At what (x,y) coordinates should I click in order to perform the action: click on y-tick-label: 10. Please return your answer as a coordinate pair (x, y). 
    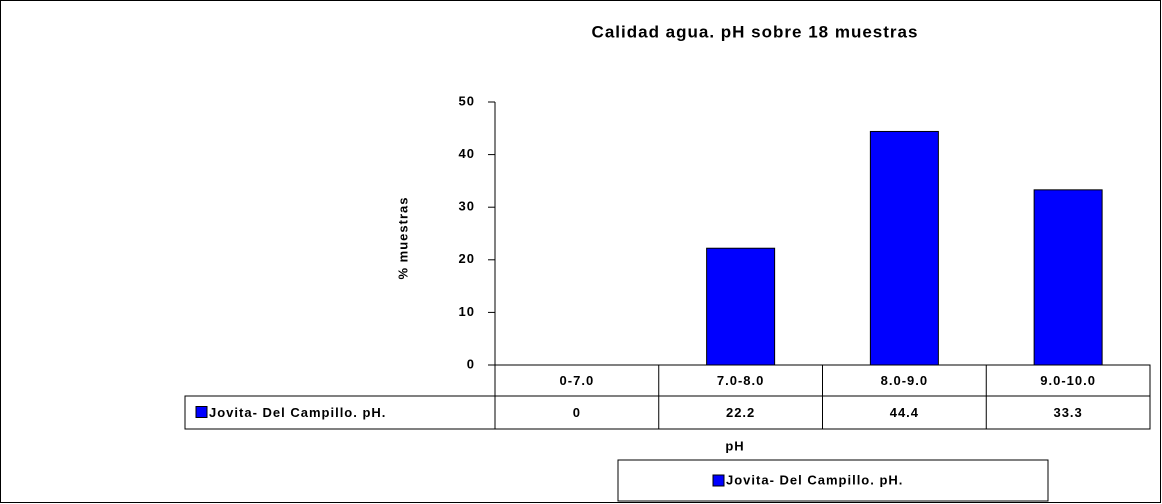
    Looking at the image, I should click on (467, 311).